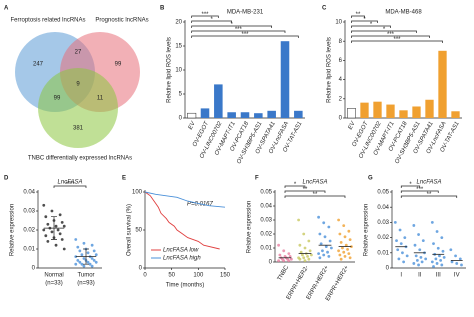  What do you see at coordinates (100, 99) in the screenshot?
I see `venn-count: 11` at bounding box center [100, 99].